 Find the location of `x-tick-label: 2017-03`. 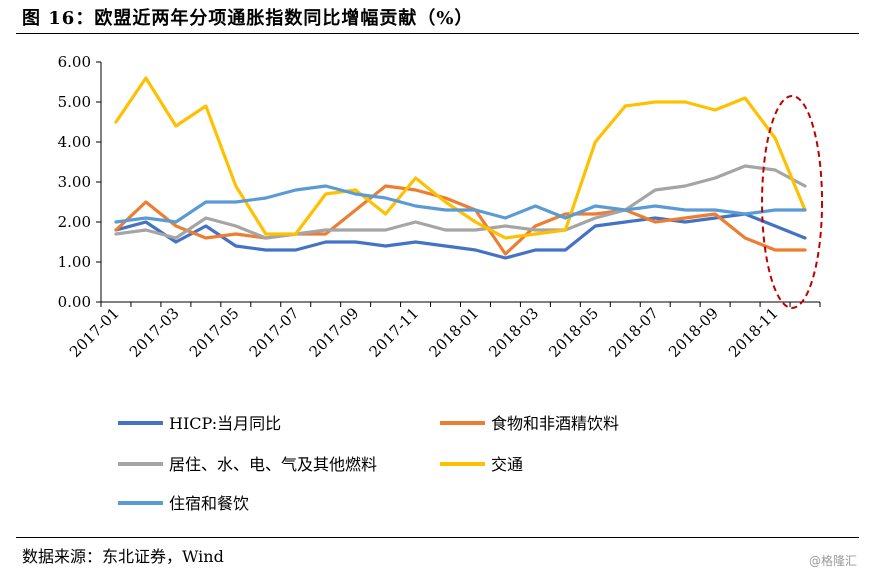

x-tick-label: 2017-03 is located at coordinates (154, 332).